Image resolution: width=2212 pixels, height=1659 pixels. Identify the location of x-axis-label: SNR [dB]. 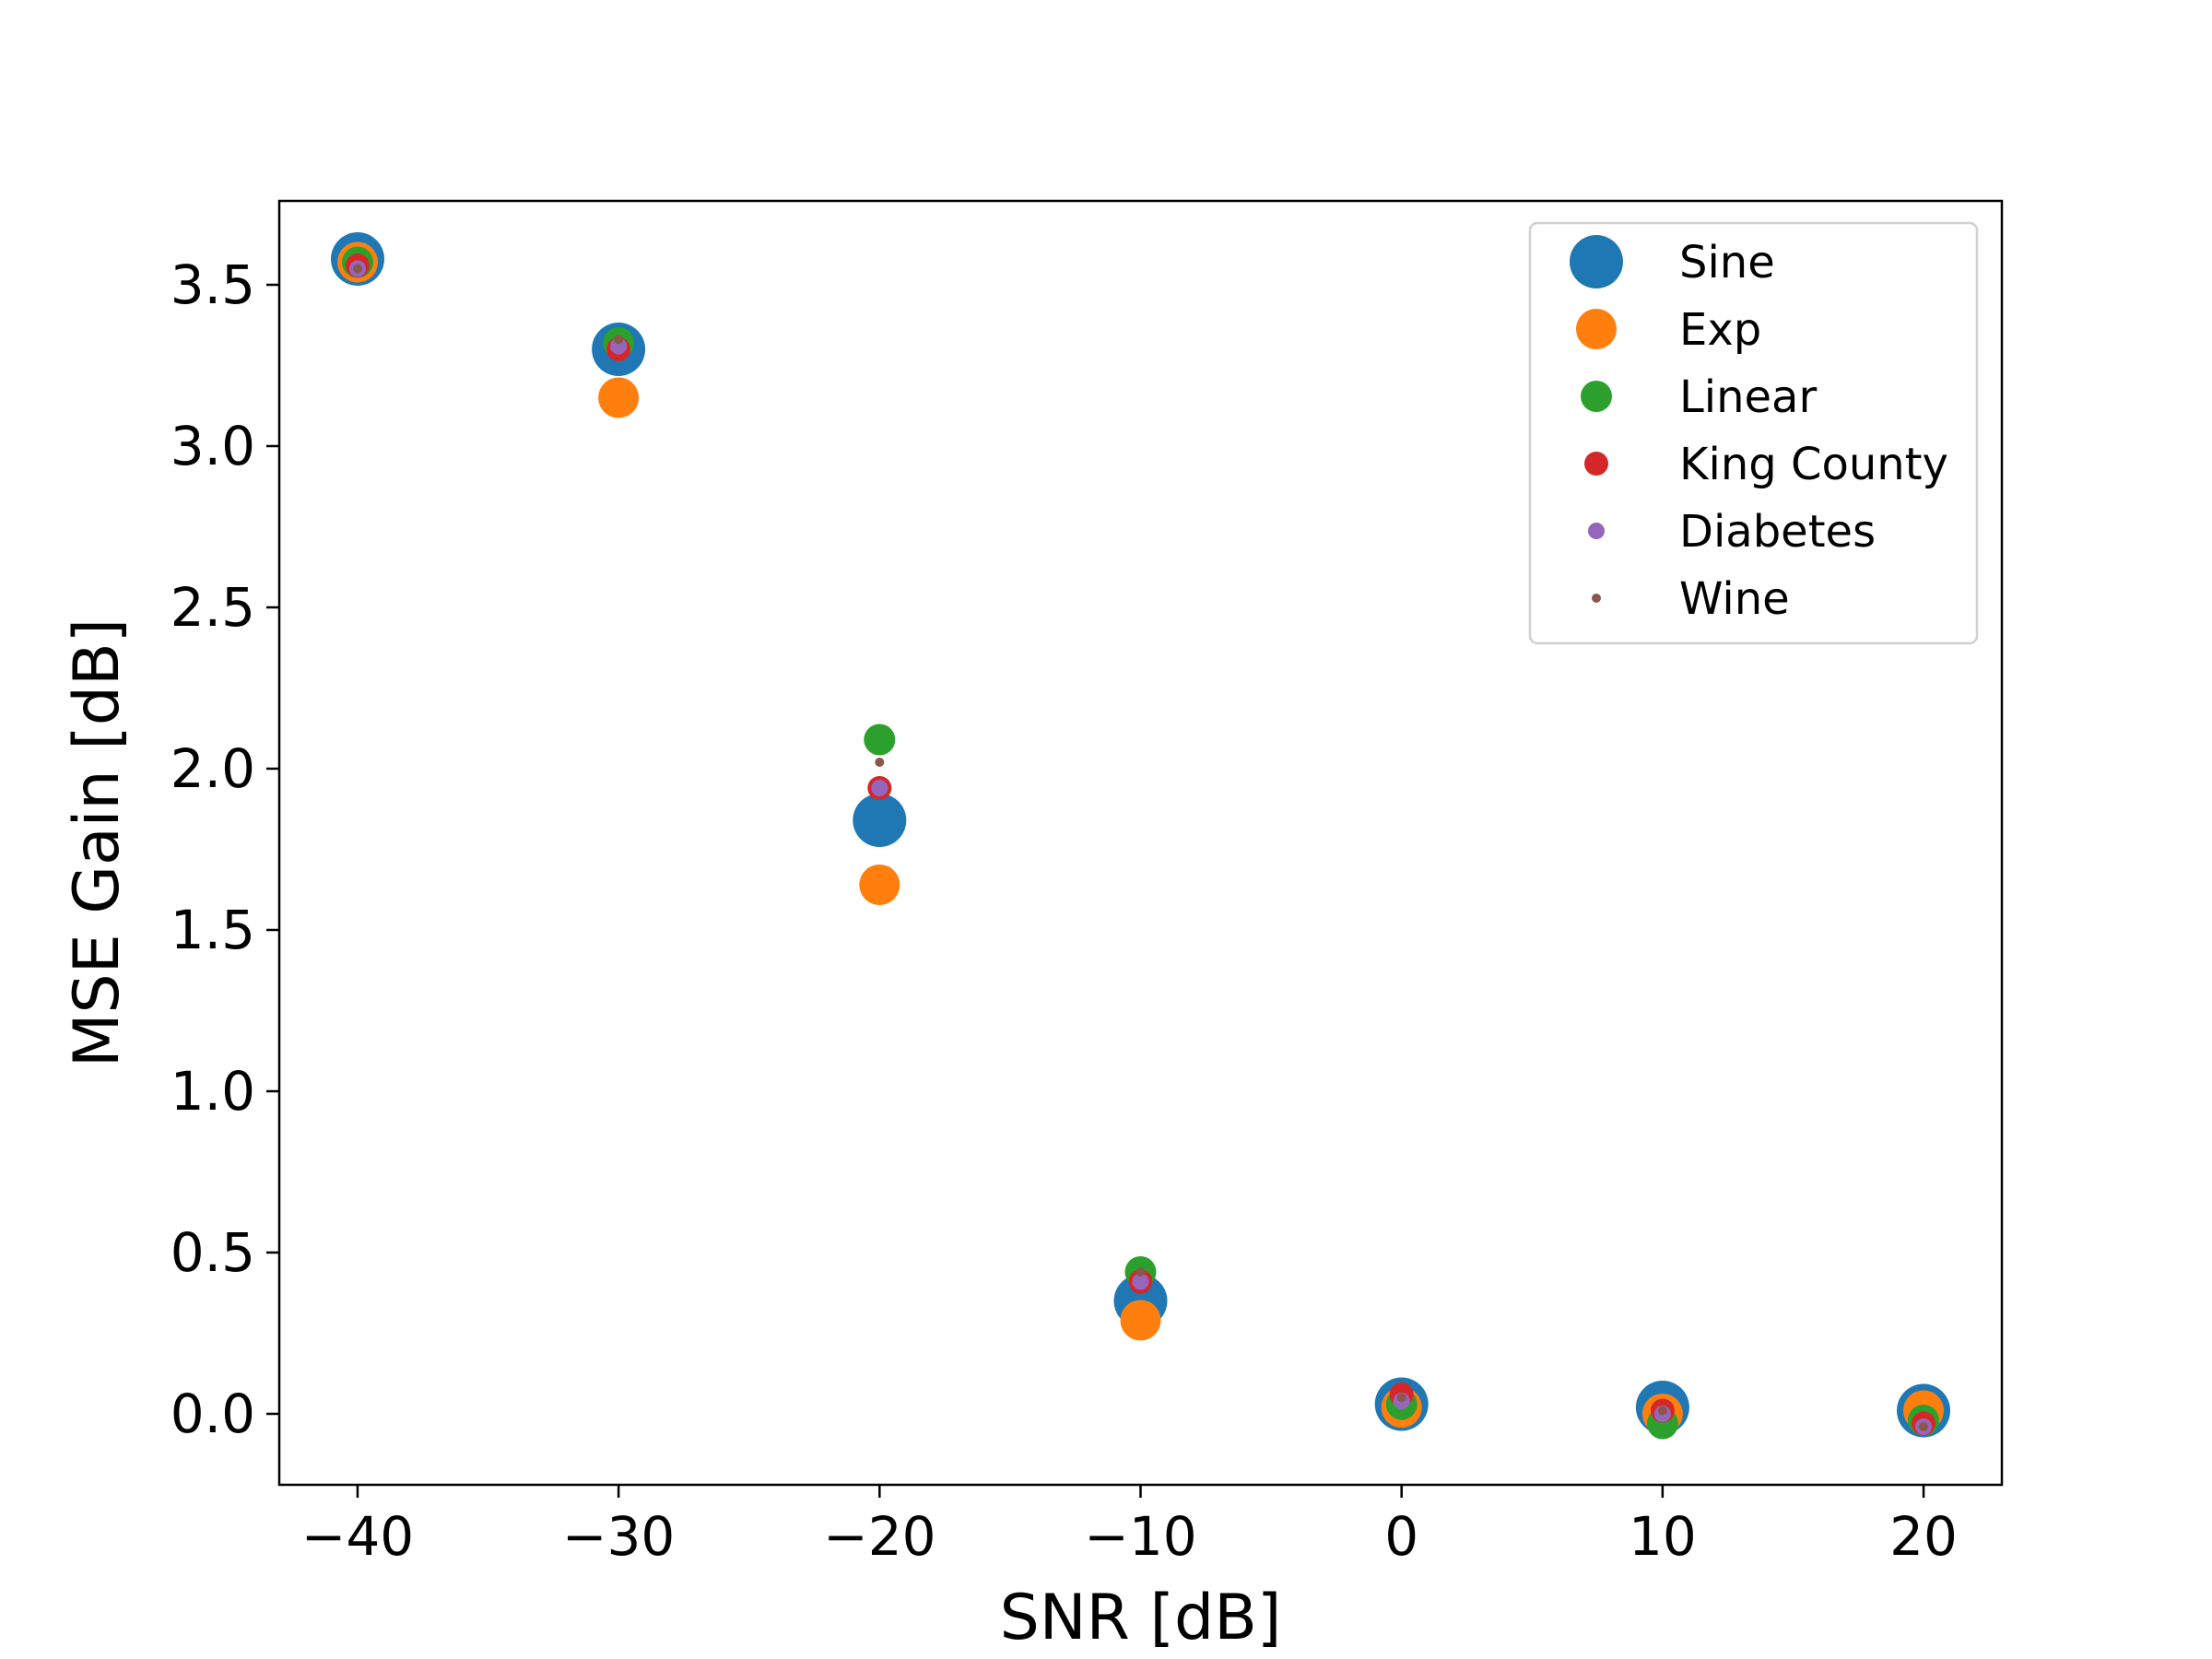
(1141, 1618).